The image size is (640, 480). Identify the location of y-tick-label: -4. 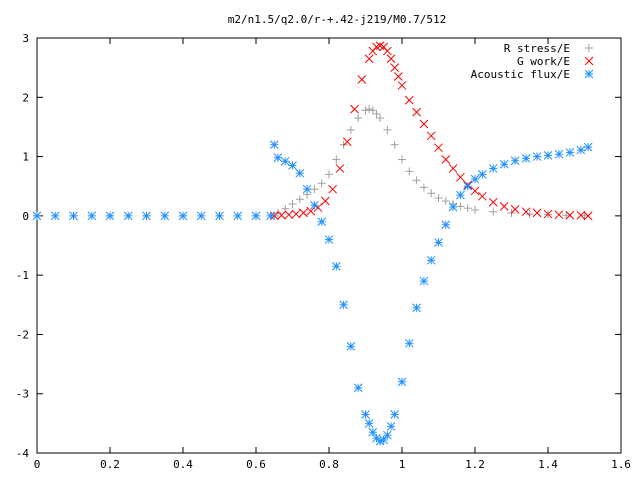
(23, 453).